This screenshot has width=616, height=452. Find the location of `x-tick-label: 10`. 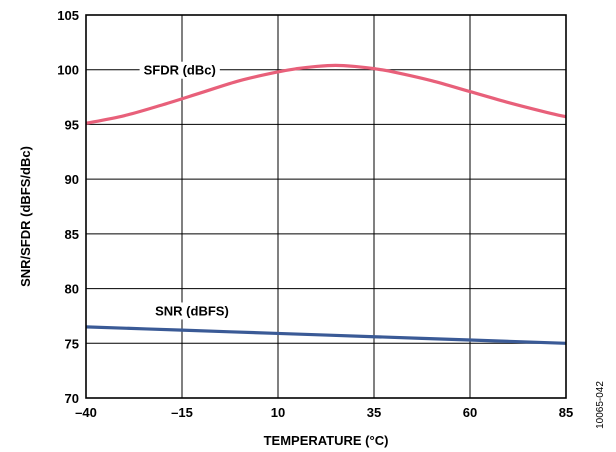

x-tick-label: 10 is located at coordinates (278, 412).